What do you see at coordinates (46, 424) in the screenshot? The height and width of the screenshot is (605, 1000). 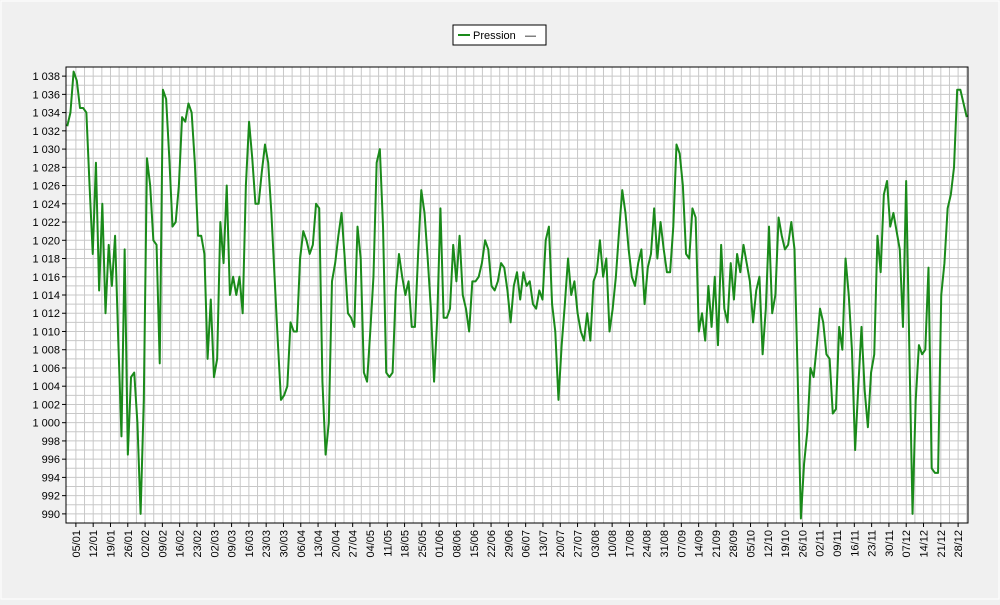 I see `y-tick-label: 1 000` at bounding box center [46, 424].